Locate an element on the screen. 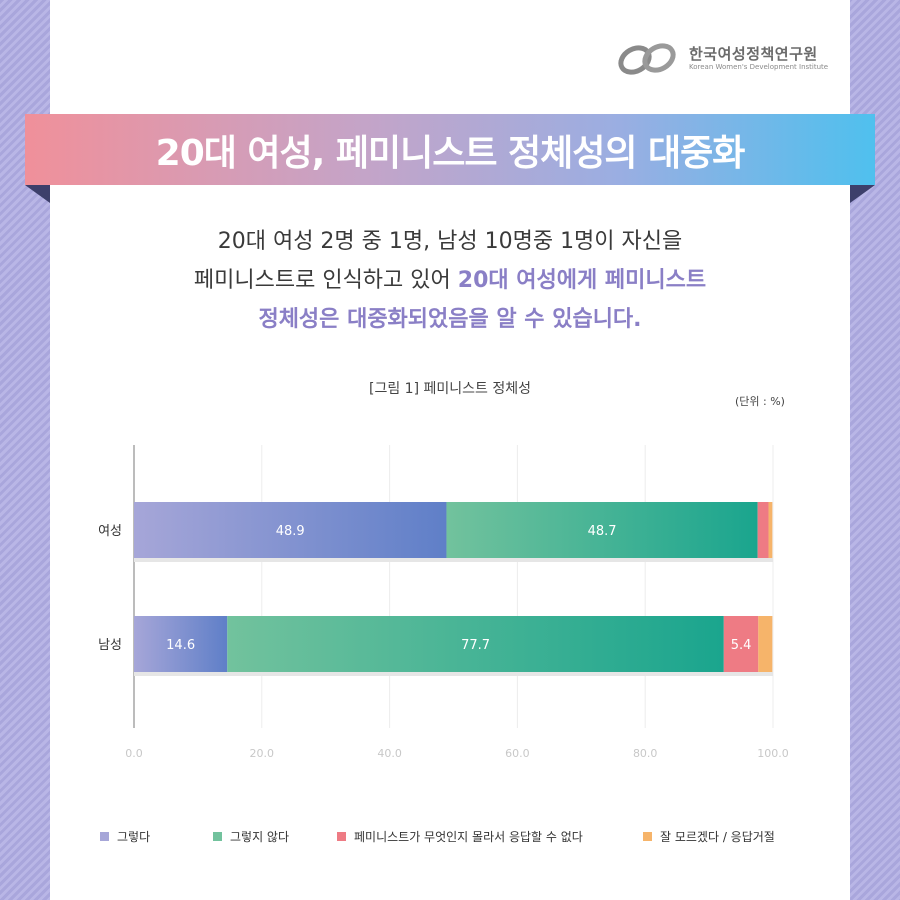  data-label: 48.9 is located at coordinates (290, 531).